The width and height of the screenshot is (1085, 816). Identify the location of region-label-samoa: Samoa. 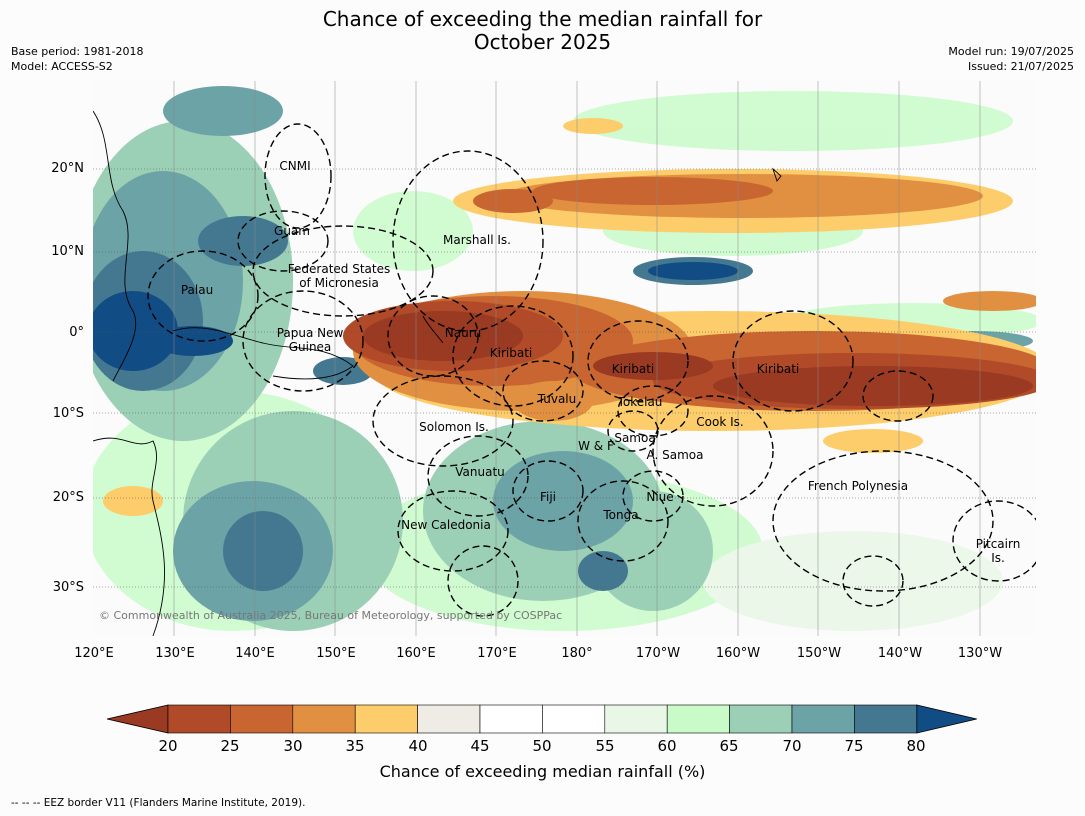
(635, 438).